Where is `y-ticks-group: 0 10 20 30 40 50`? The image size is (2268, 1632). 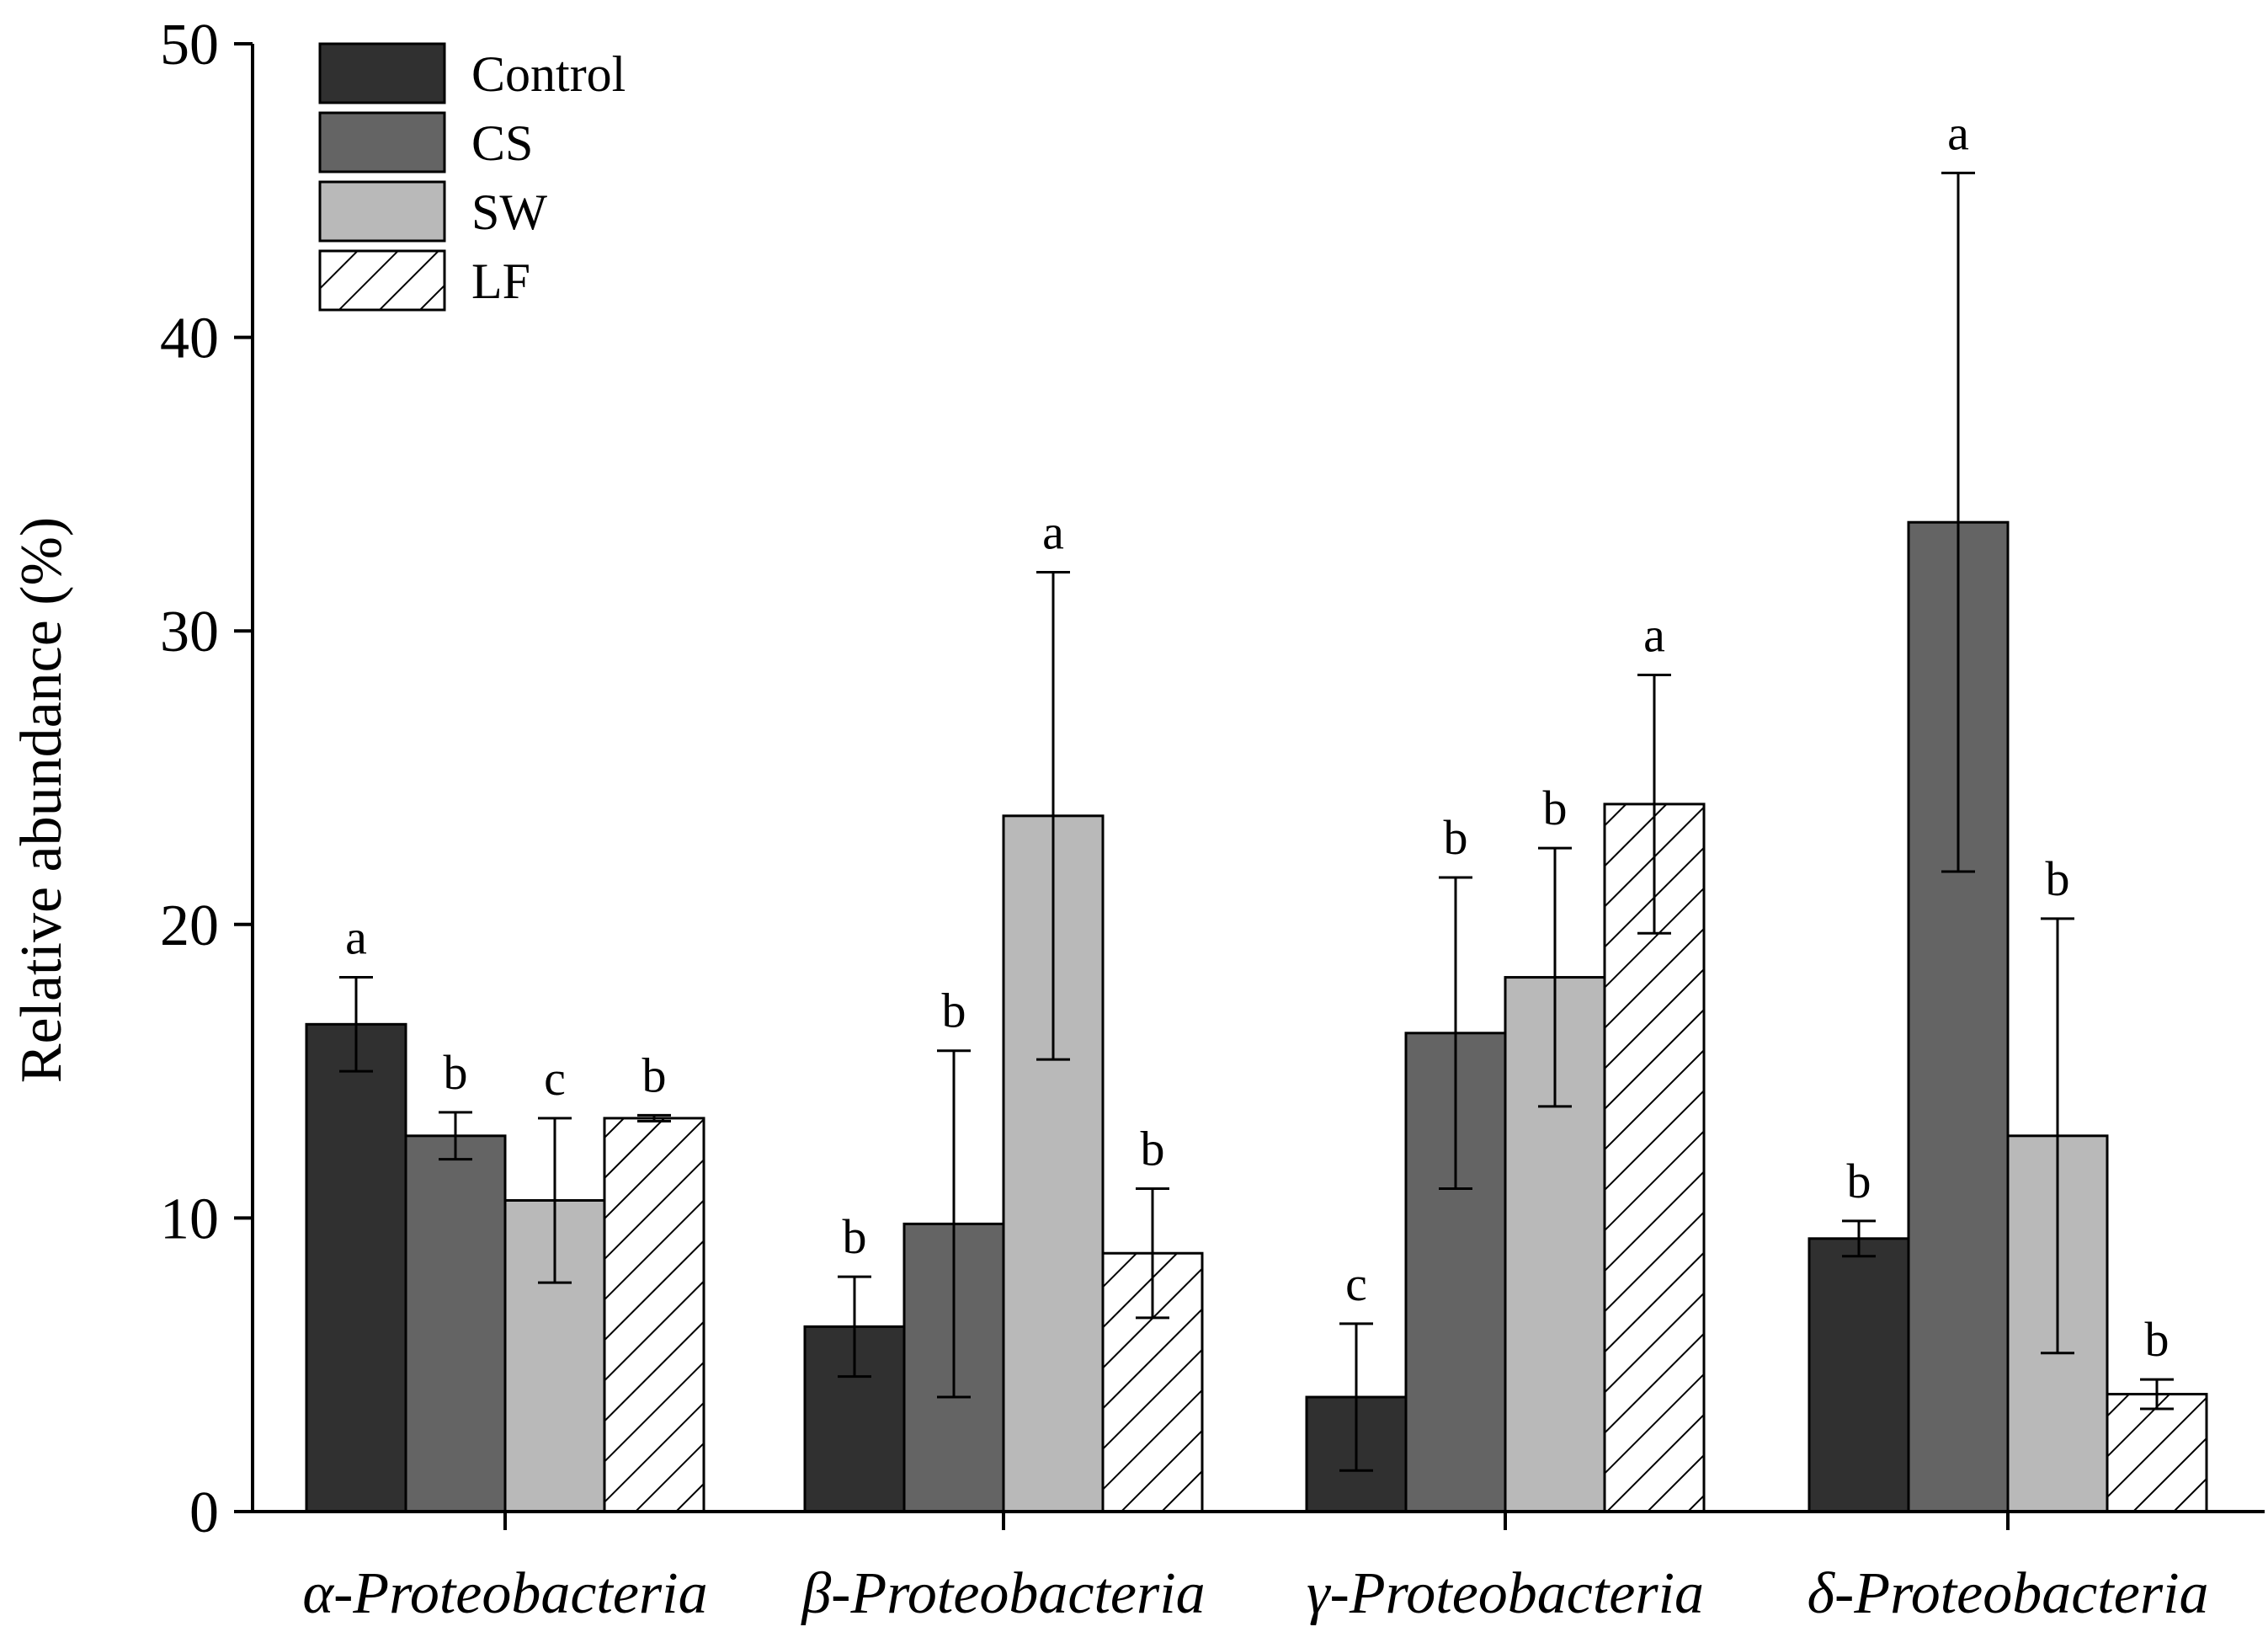
y-ticks-group: 0 10 20 30 40 50 is located at coordinates (206, 779).